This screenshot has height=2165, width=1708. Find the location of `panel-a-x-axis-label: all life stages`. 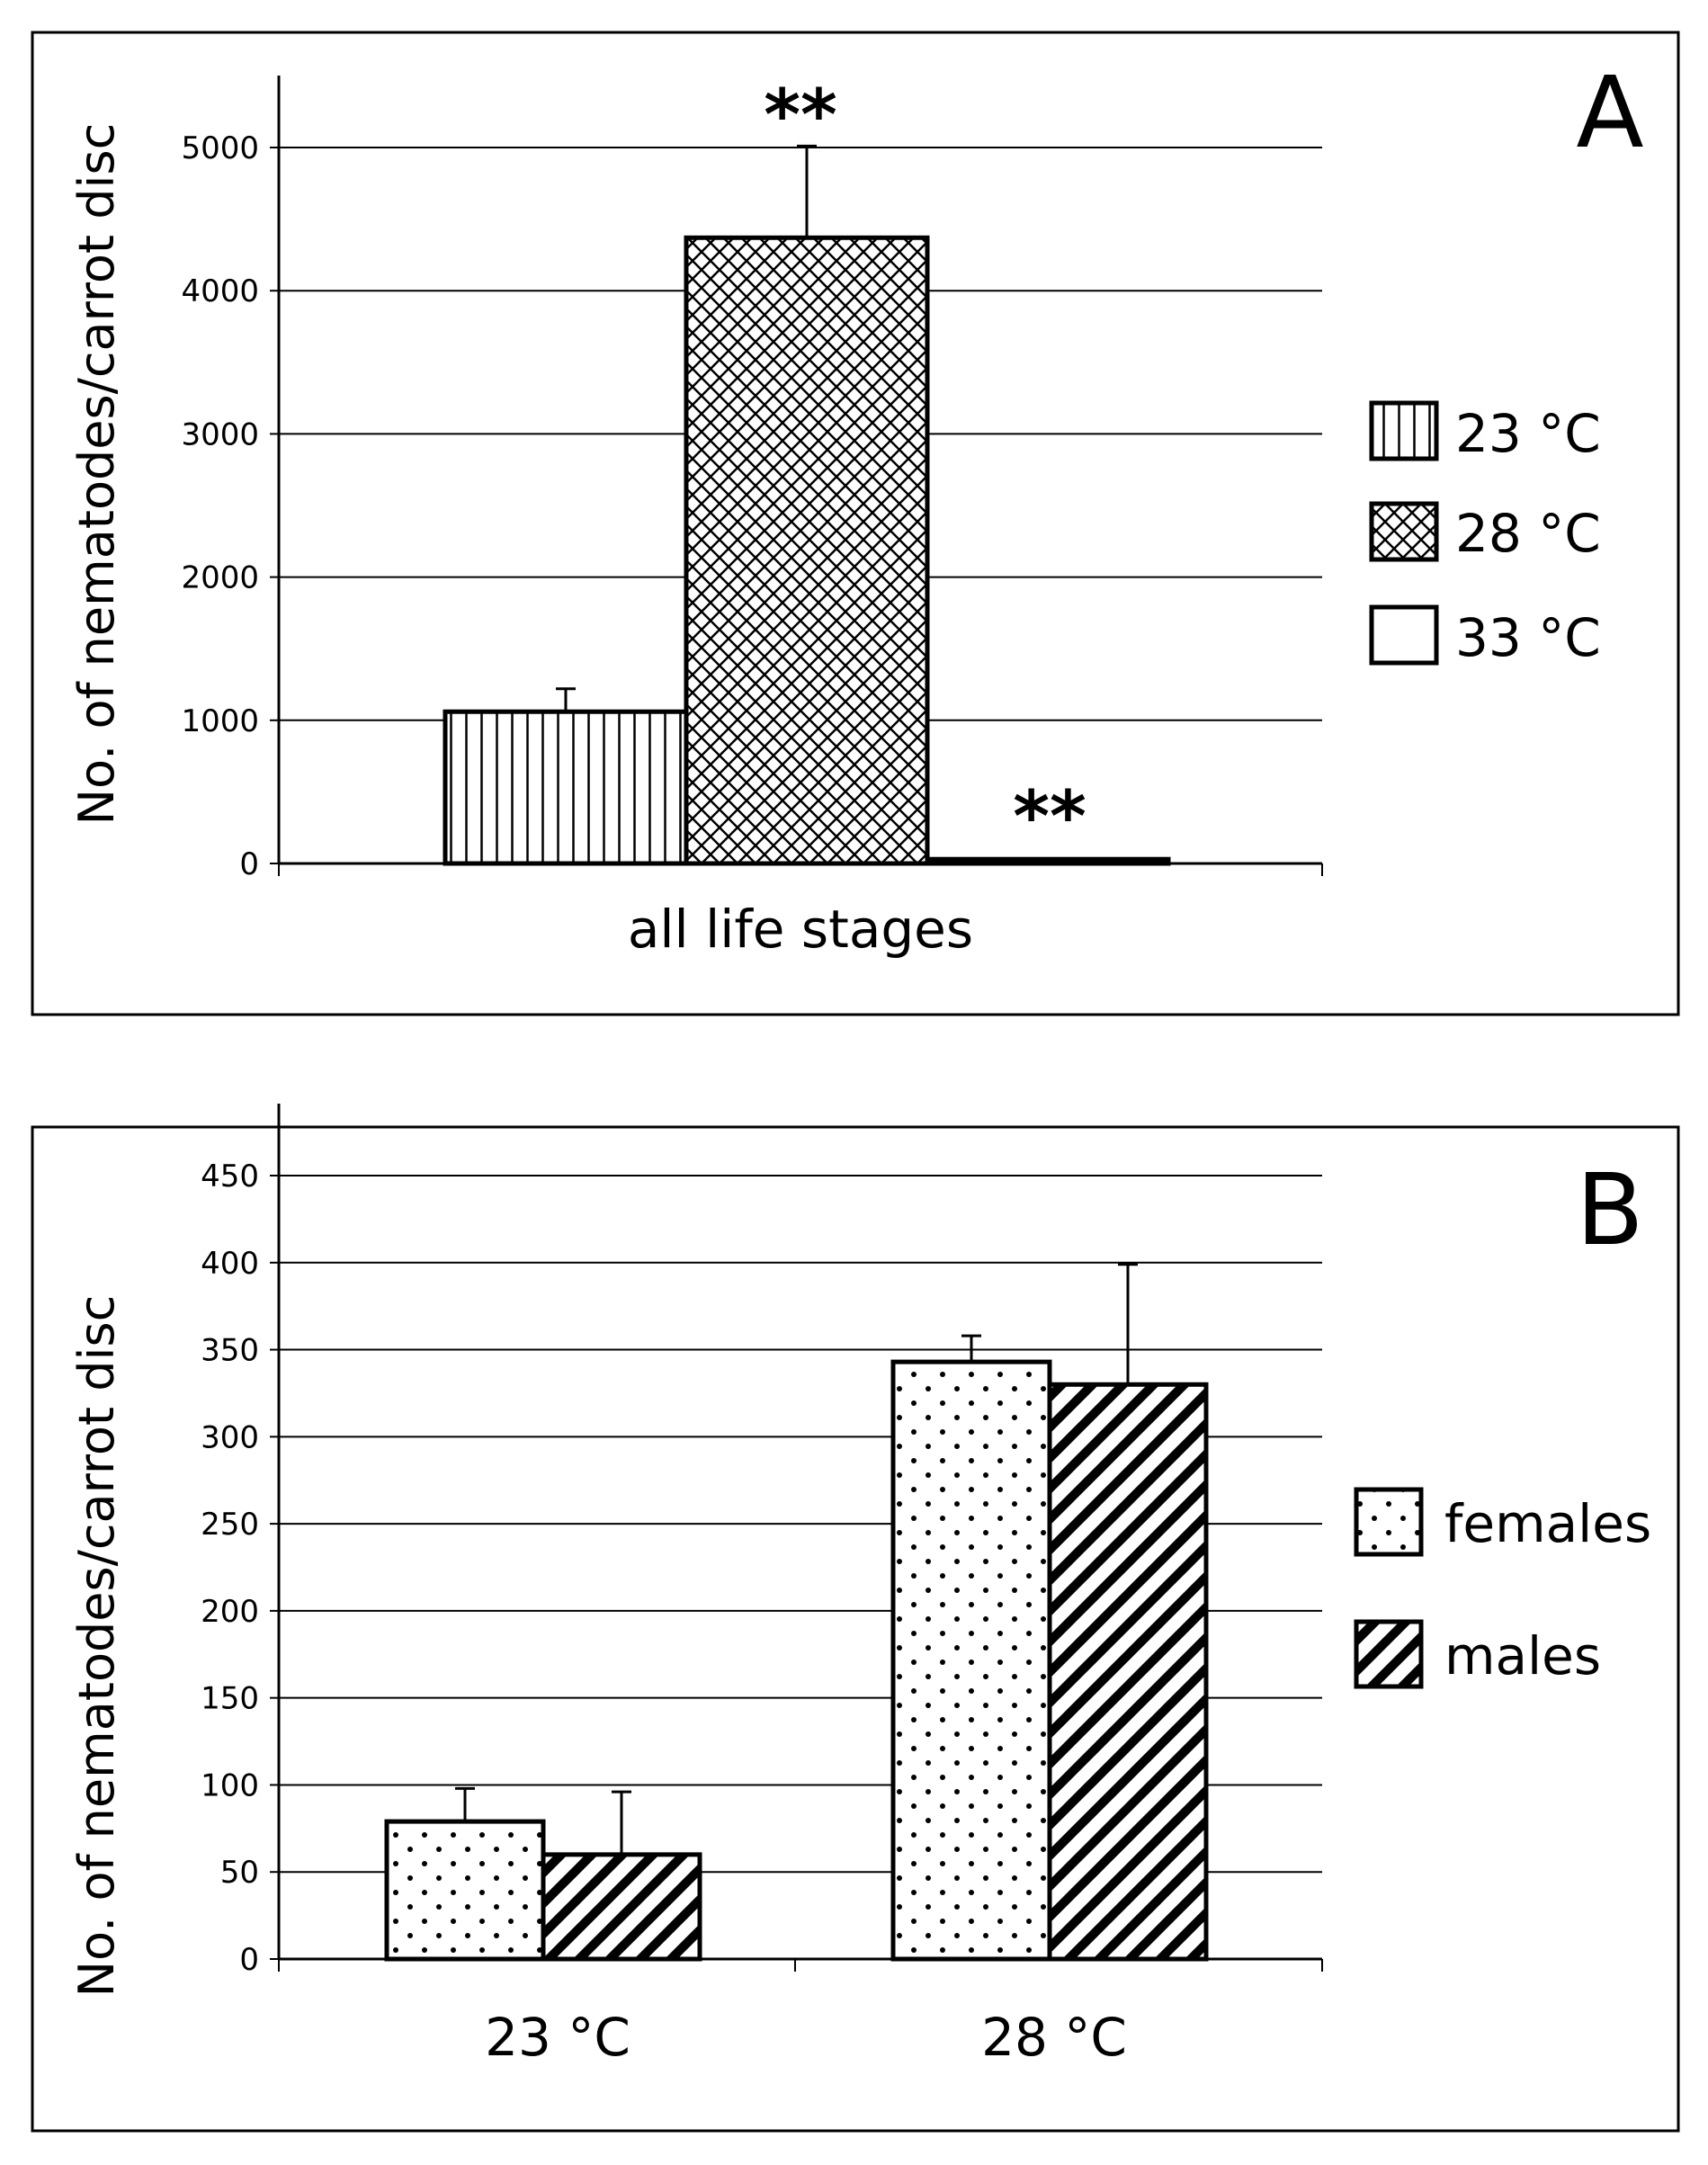

panel-a-x-axis-label: all life stages is located at coordinates (800, 929).